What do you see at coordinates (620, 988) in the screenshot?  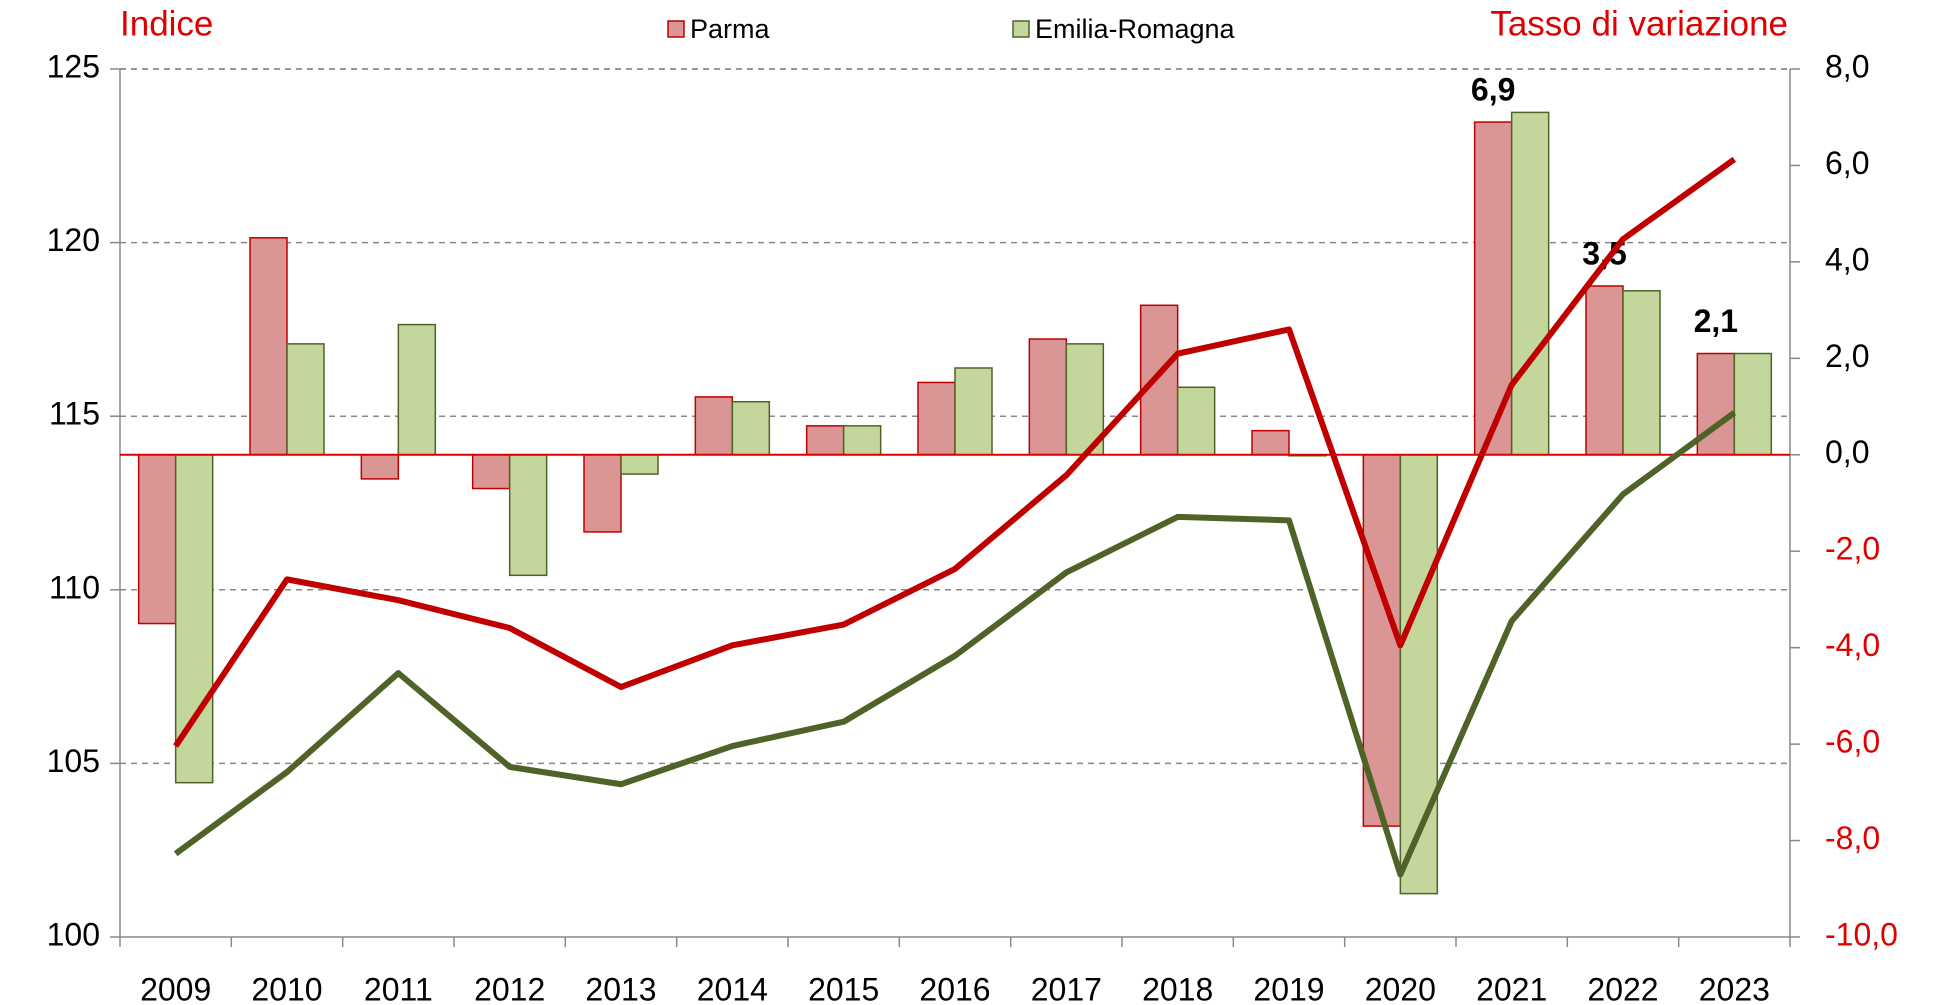 I see `x-tick-label: 2013` at bounding box center [620, 988].